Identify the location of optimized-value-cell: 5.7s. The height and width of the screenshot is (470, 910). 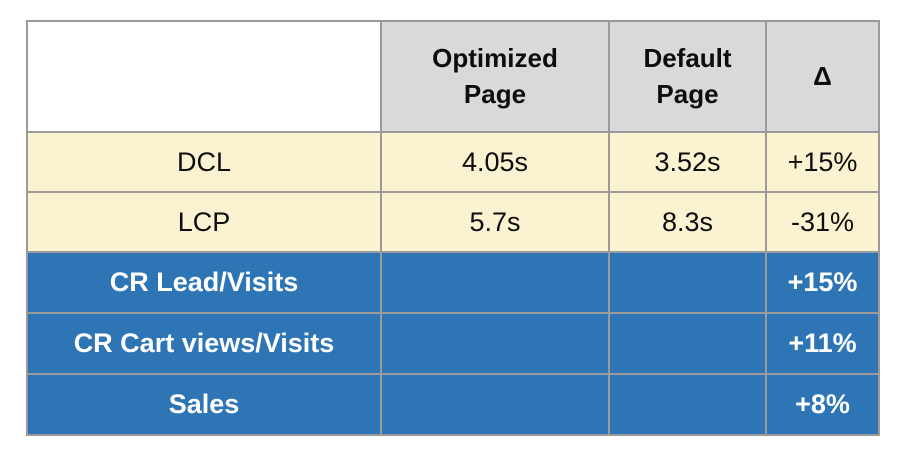
(495, 222).